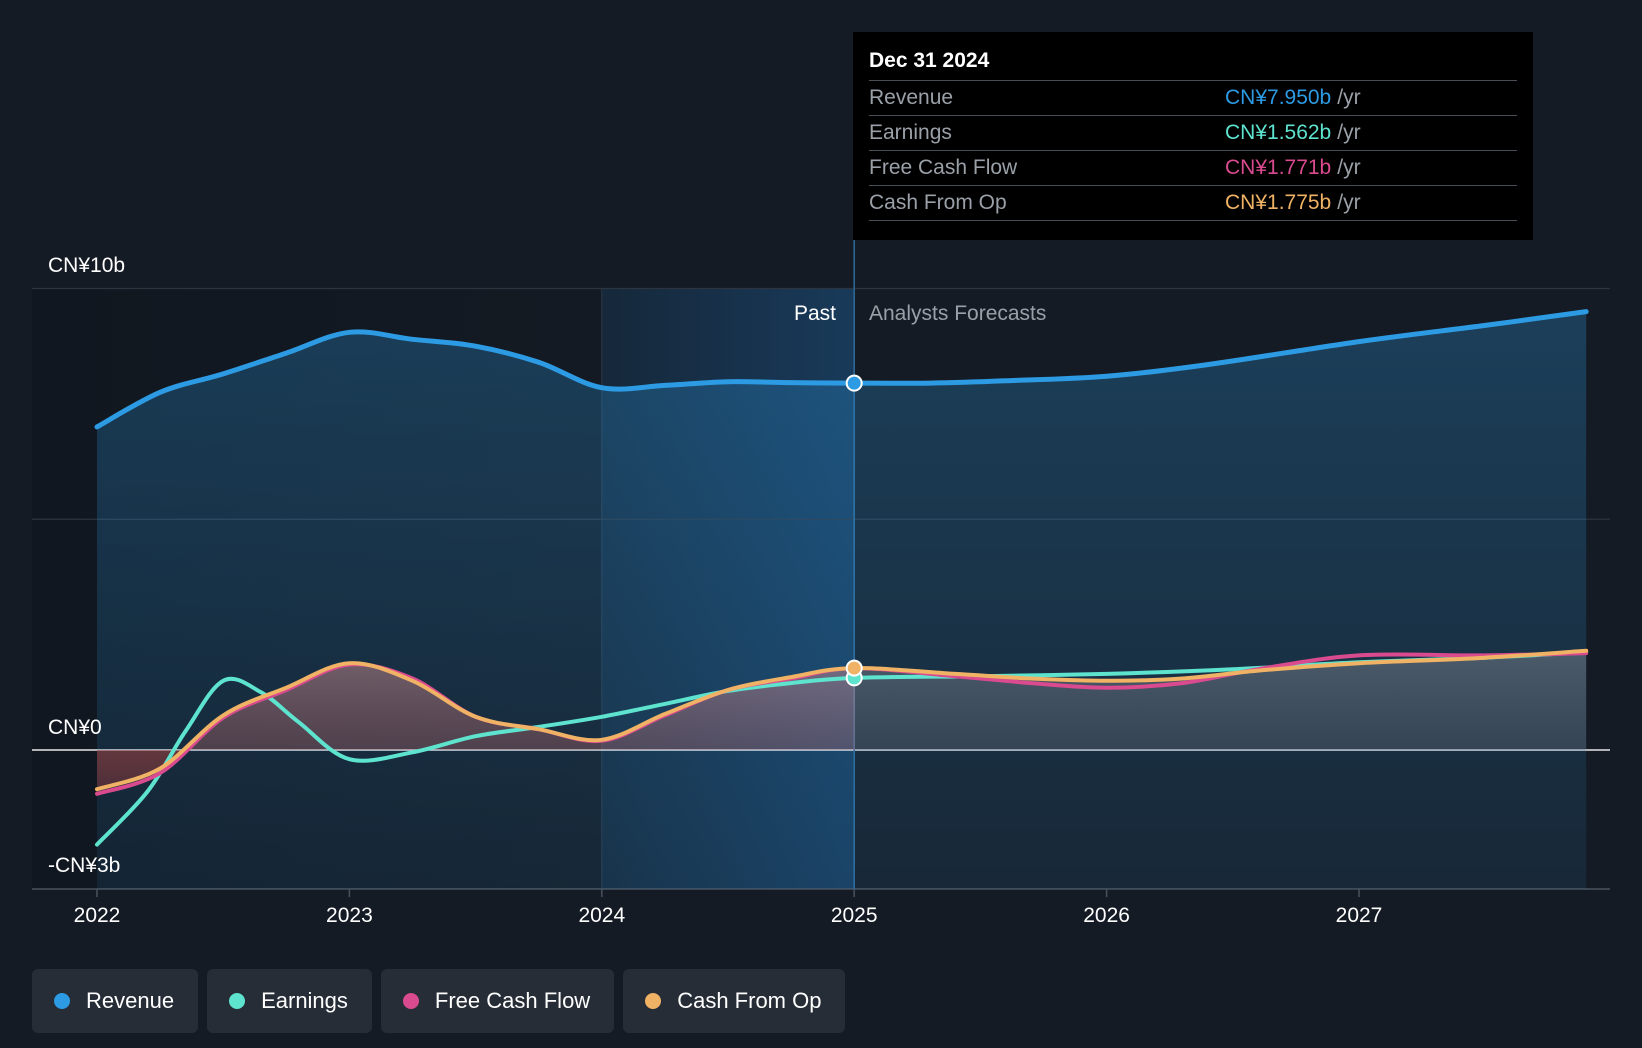 This screenshot has width=1642, height=1048. Describe the element at coordinates (938, 202) in the screenshot. I see `tooltip-label: Cash From Op` at that location.